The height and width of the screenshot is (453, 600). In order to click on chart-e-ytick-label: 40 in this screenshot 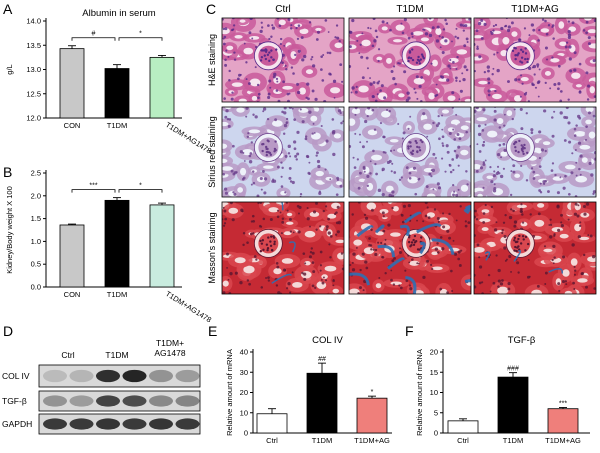, I will do `click(244, 352)`.